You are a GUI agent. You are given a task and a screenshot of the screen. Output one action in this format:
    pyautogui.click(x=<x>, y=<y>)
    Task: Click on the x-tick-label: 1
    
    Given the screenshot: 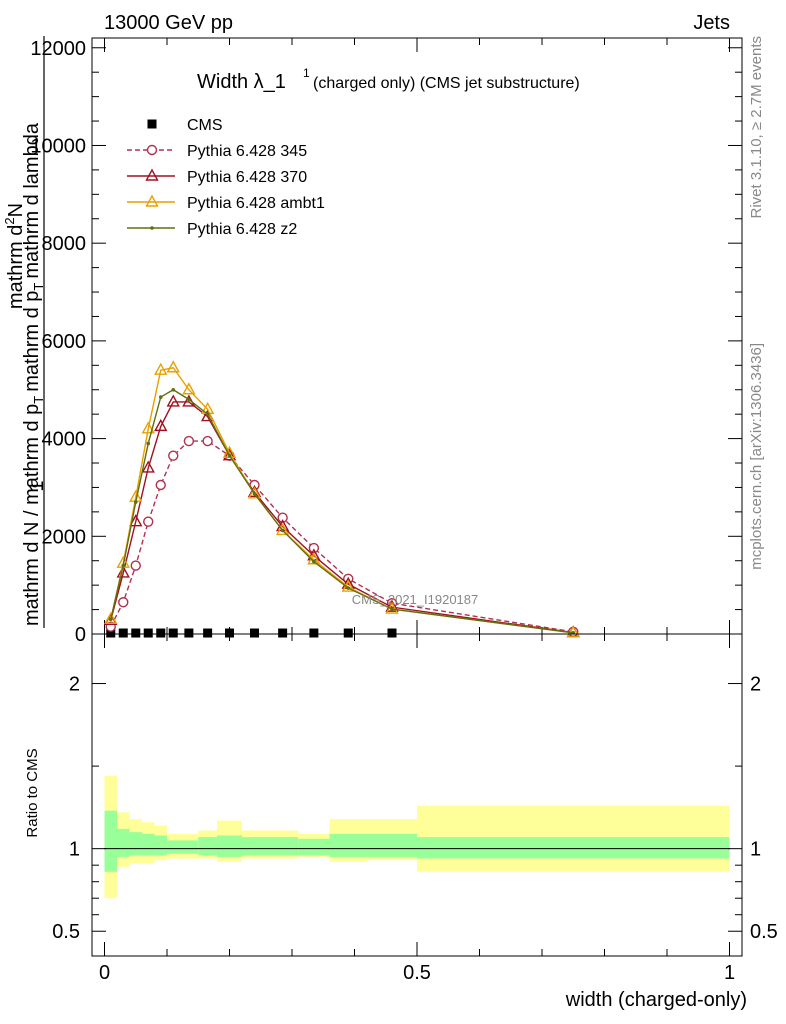 What is the action you would take?
    pyautogui.click(x=729, y=973)
    